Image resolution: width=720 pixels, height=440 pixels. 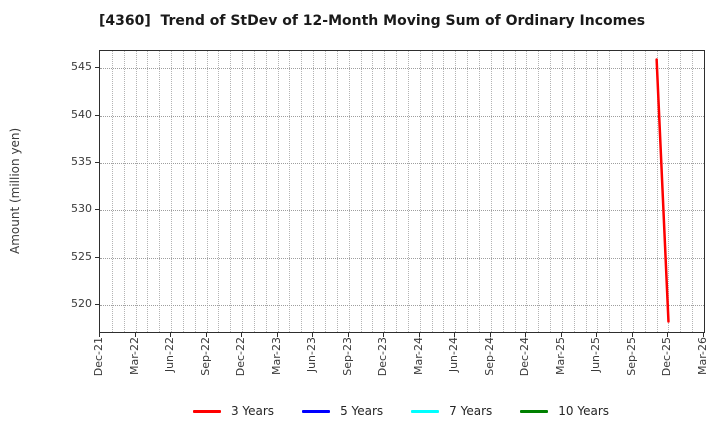 I want to click on series-plot, so click(x=662, y=190).